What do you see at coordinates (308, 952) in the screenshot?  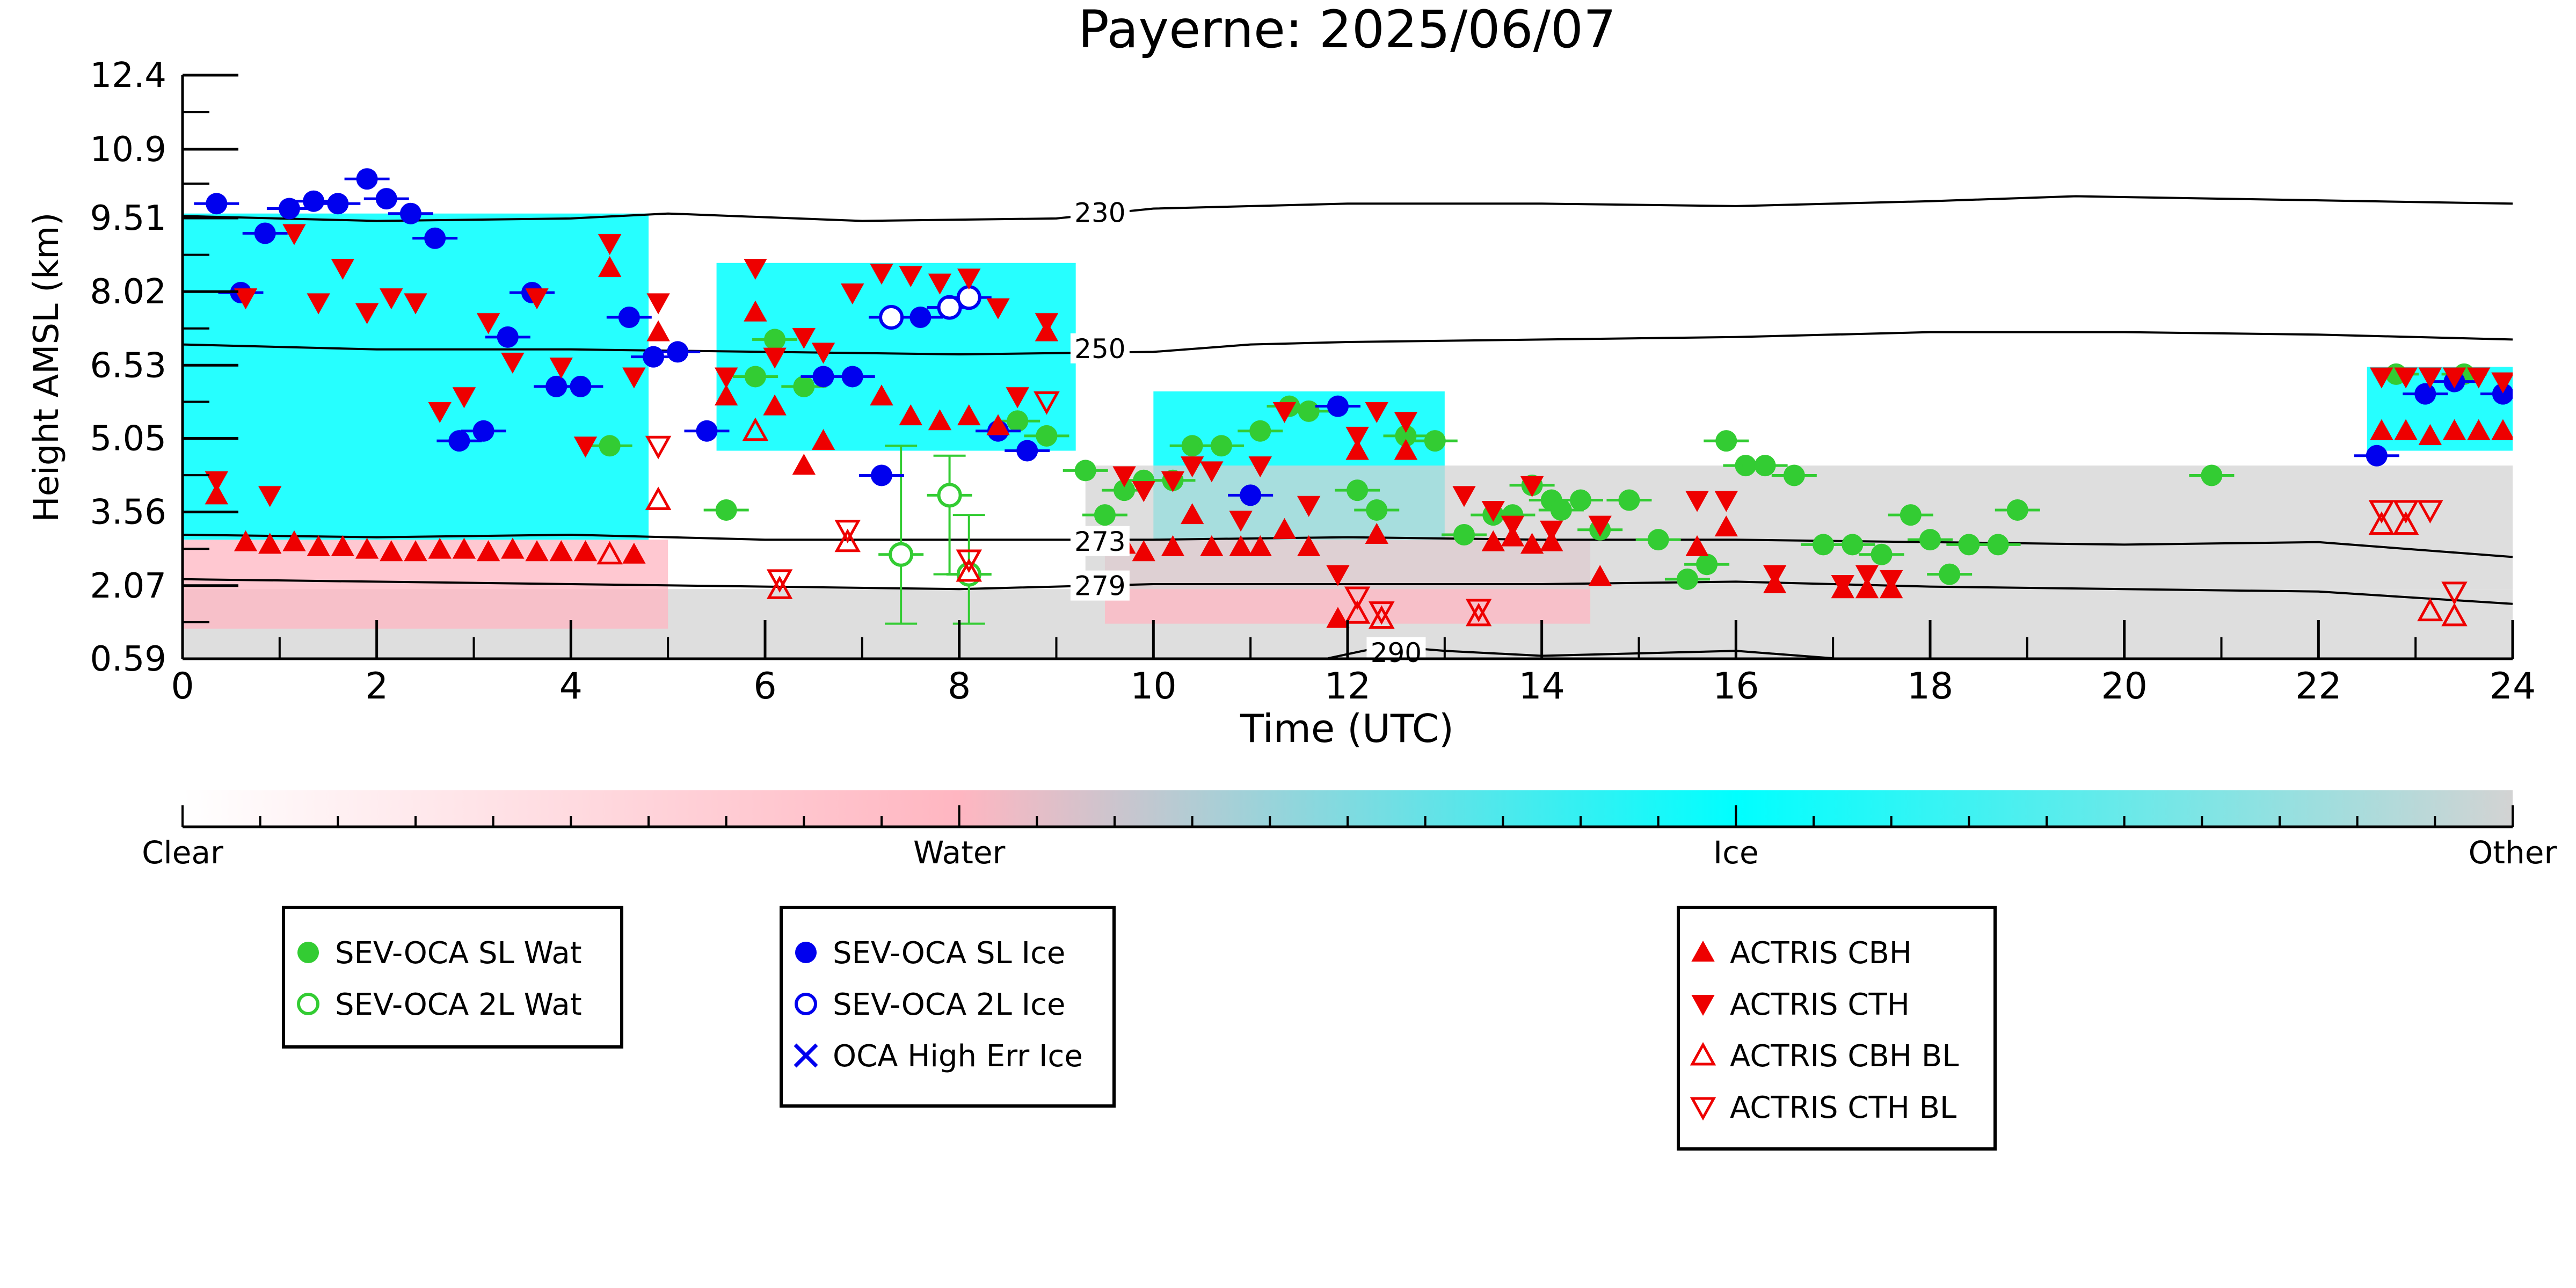 I see `sev-oca-sl-wat-legend-marker` at bounding box center [308, 952].